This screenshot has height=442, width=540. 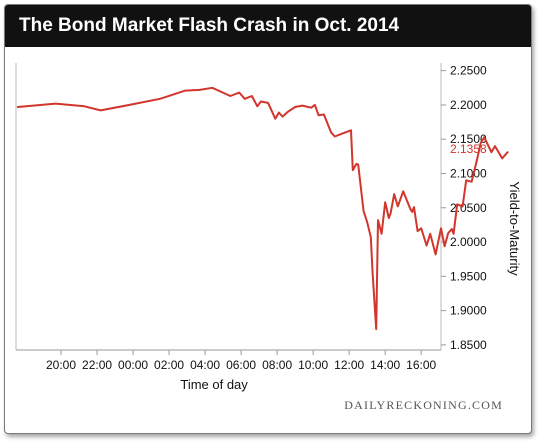 What do you see at coordinates (277, 365) in the screenshot?
I see `x-tick-label: 08:00` at bounding box center [277, 365].